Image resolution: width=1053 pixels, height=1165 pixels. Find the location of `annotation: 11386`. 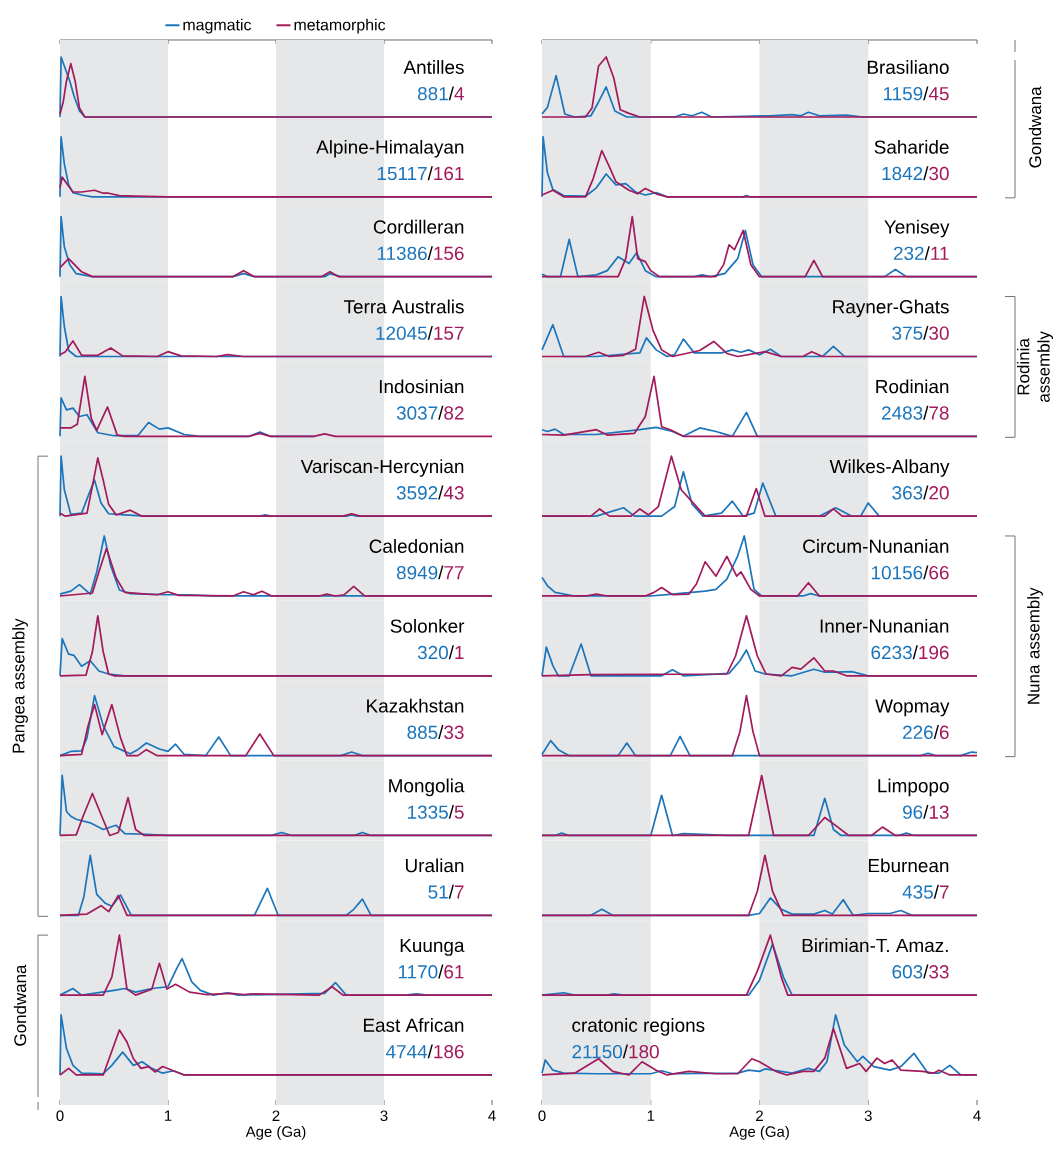

annotation: 11386 is located at coordinates (402, 253).